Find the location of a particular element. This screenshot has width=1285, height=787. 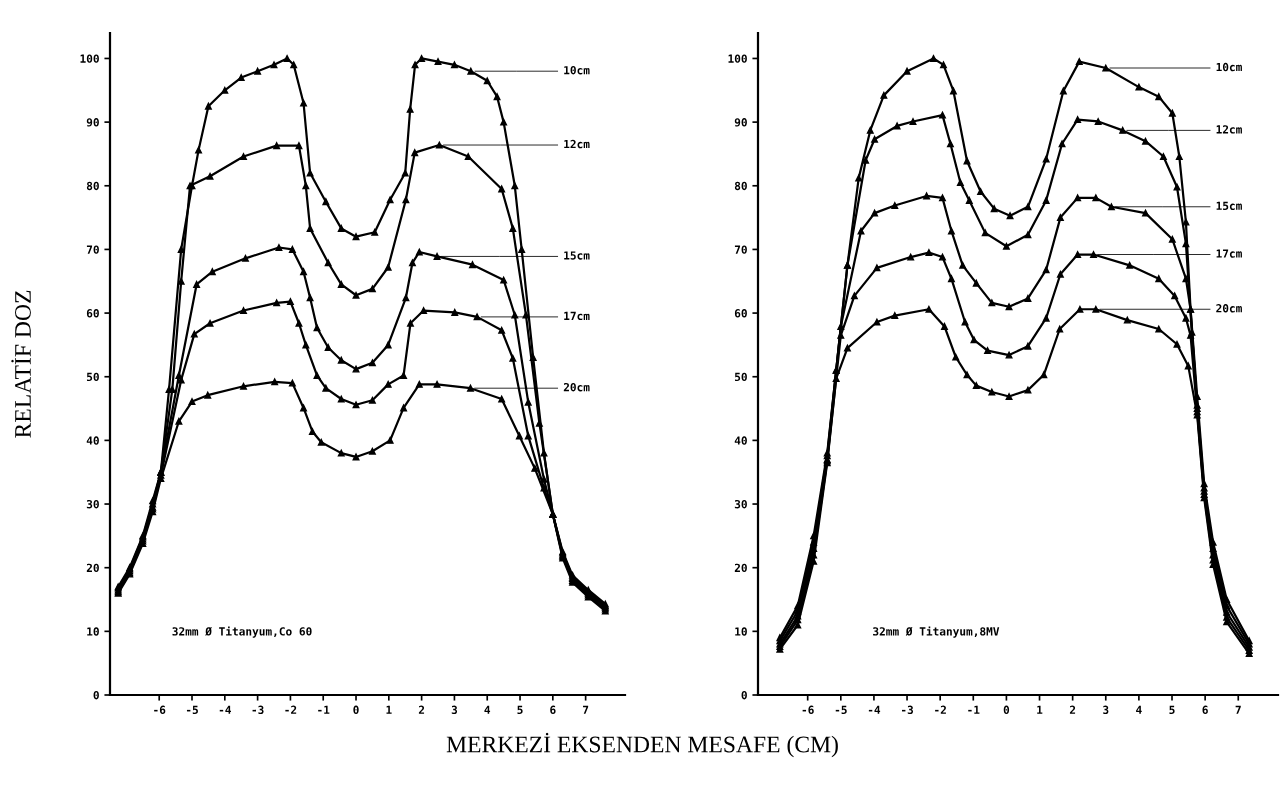

annotation: 32mm Ø Titanyum,Co 60 is located at coordinates (242, 632).